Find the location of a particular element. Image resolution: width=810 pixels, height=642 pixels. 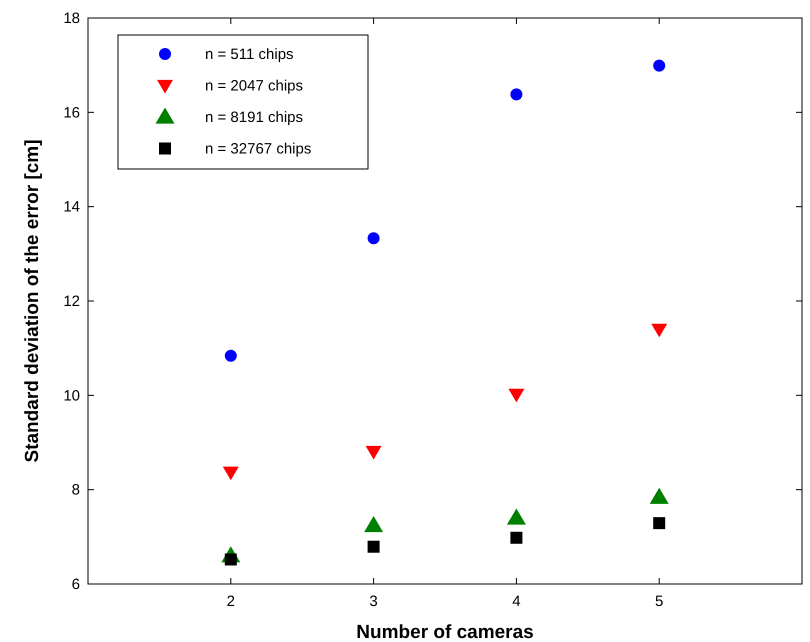

y-axis-title: Standard deviation of the error [cm] is located at coordinates (32, 301).